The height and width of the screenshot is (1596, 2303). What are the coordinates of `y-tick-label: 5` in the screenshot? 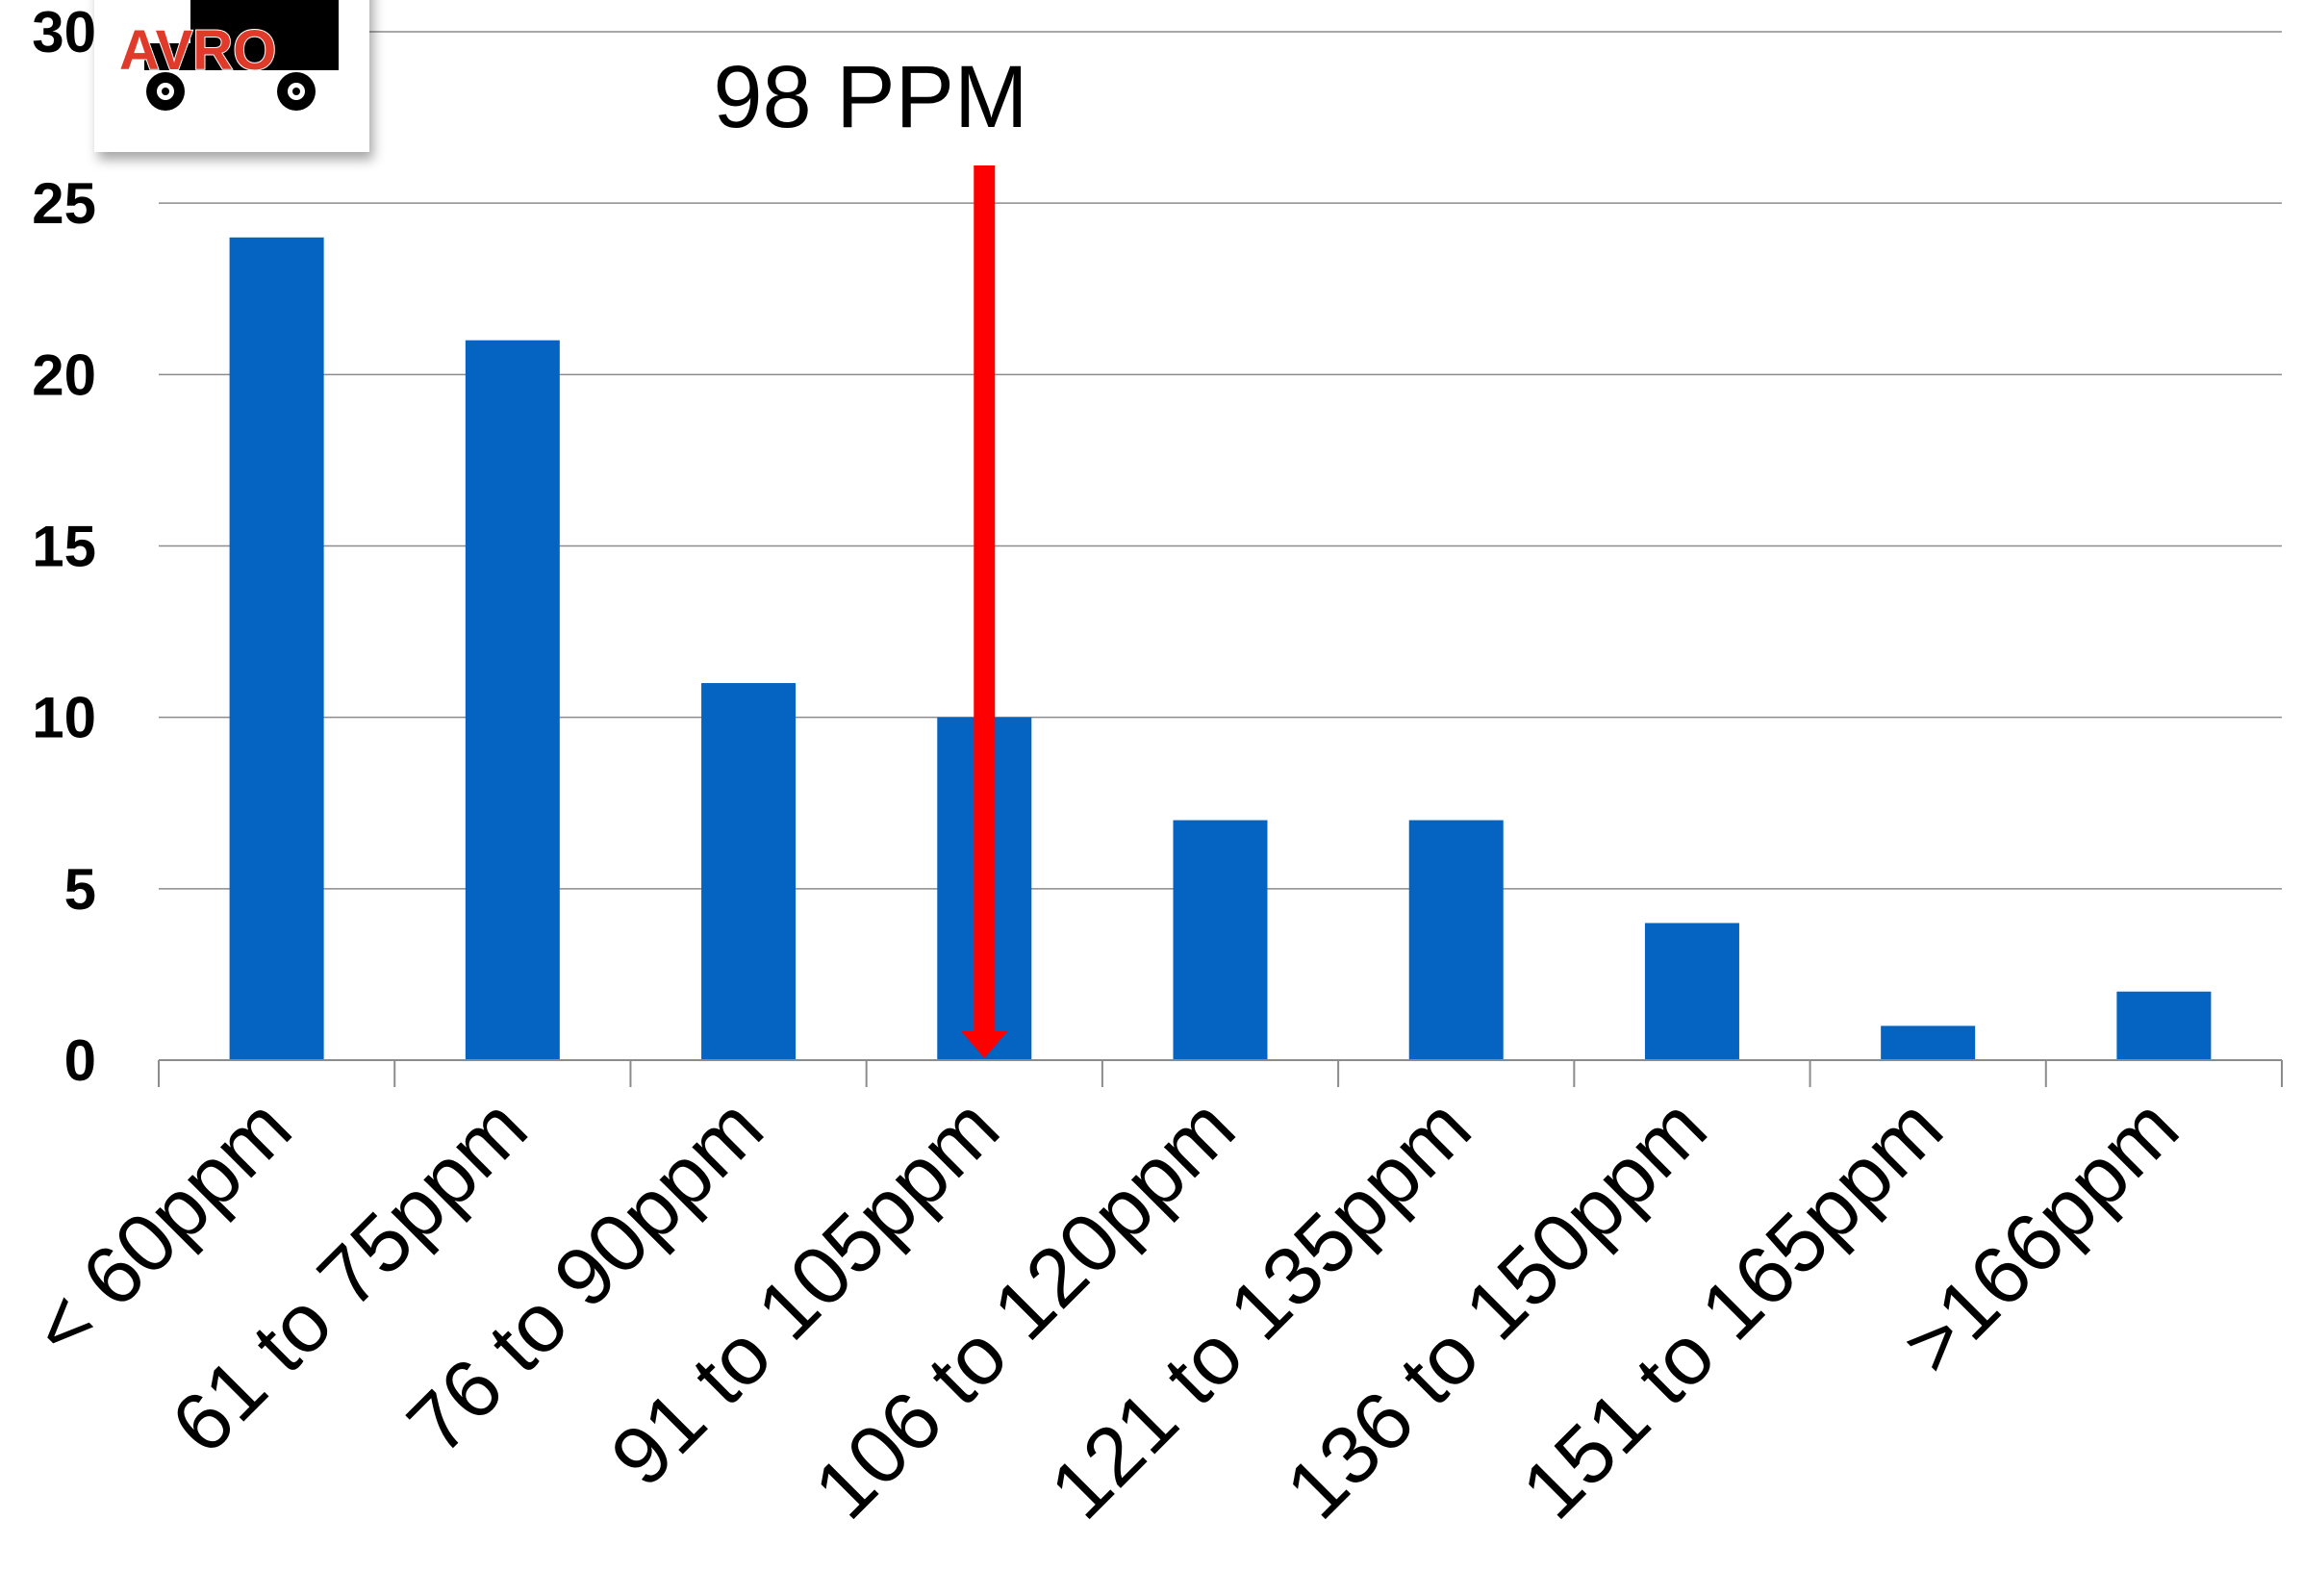 It's located at (80, 889).